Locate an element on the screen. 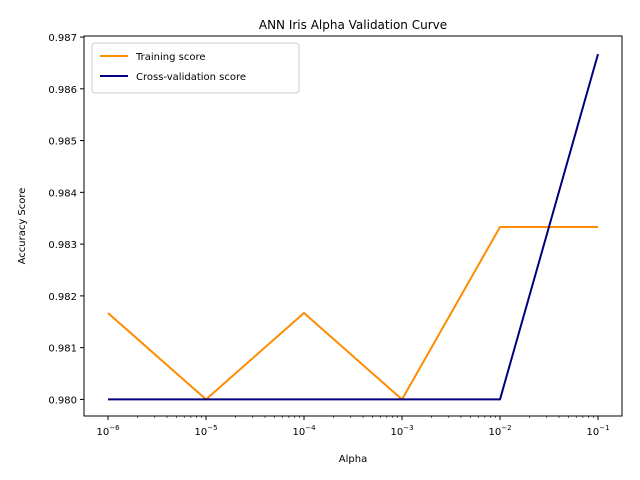 This screenshot has width=640, height=480. x-axis: 10⁻⁶ 10⁻⁵ 10⁻⁴ 10⁻³ 10⁻² 10⁻¹ is located at coordinates (353, 427).